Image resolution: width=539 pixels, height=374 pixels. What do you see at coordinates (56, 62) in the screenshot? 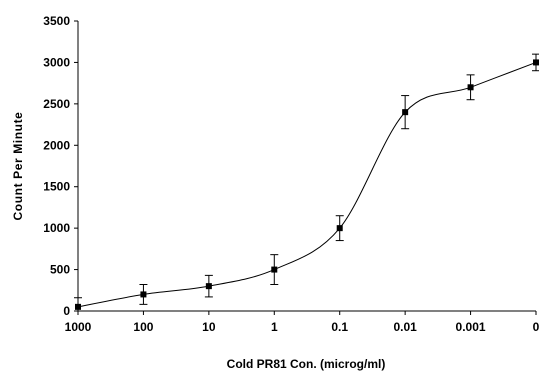
I see `y-tick-label: 3000` at bounding box center [56, 62].